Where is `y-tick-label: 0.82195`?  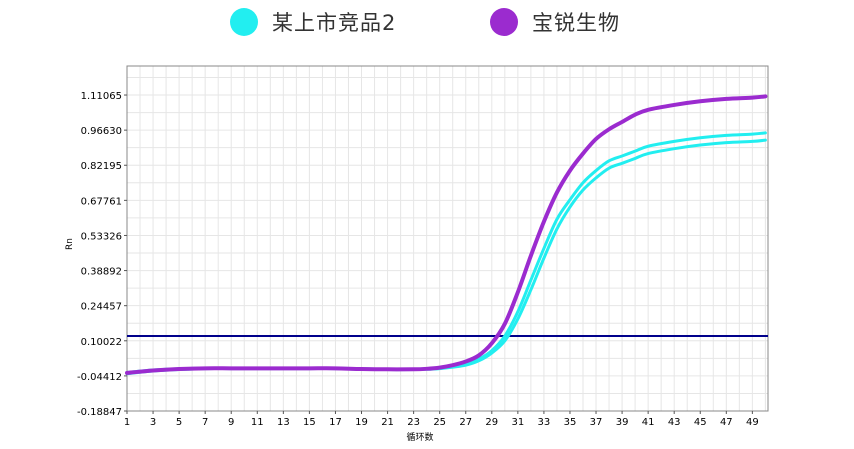
y-tick-label: 0.82195 is located at coordinates (101, 166).